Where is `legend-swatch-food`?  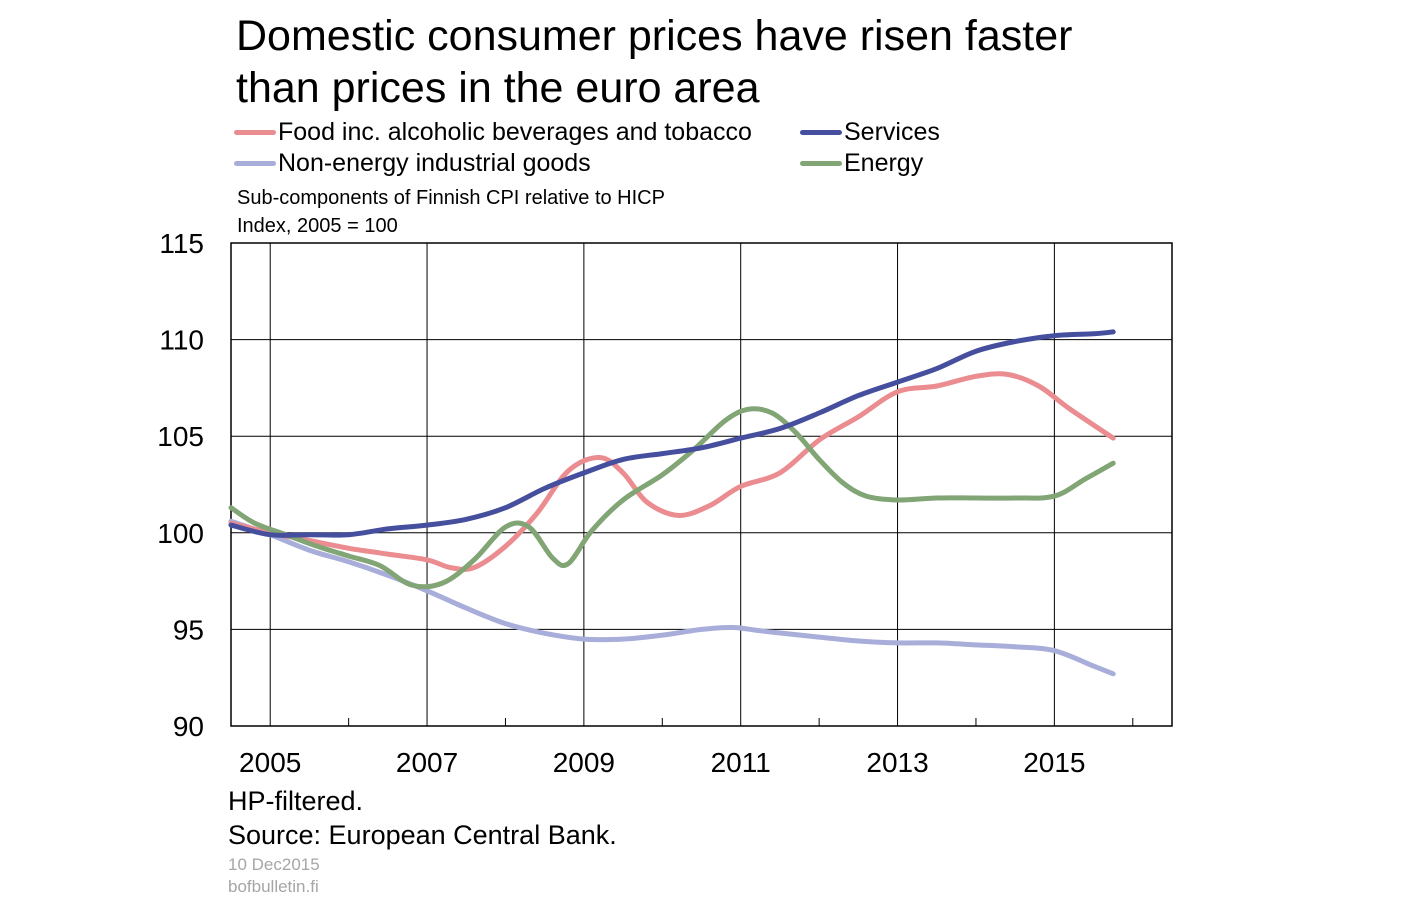 legend-swatch-food is located at coordinates (255, 132).